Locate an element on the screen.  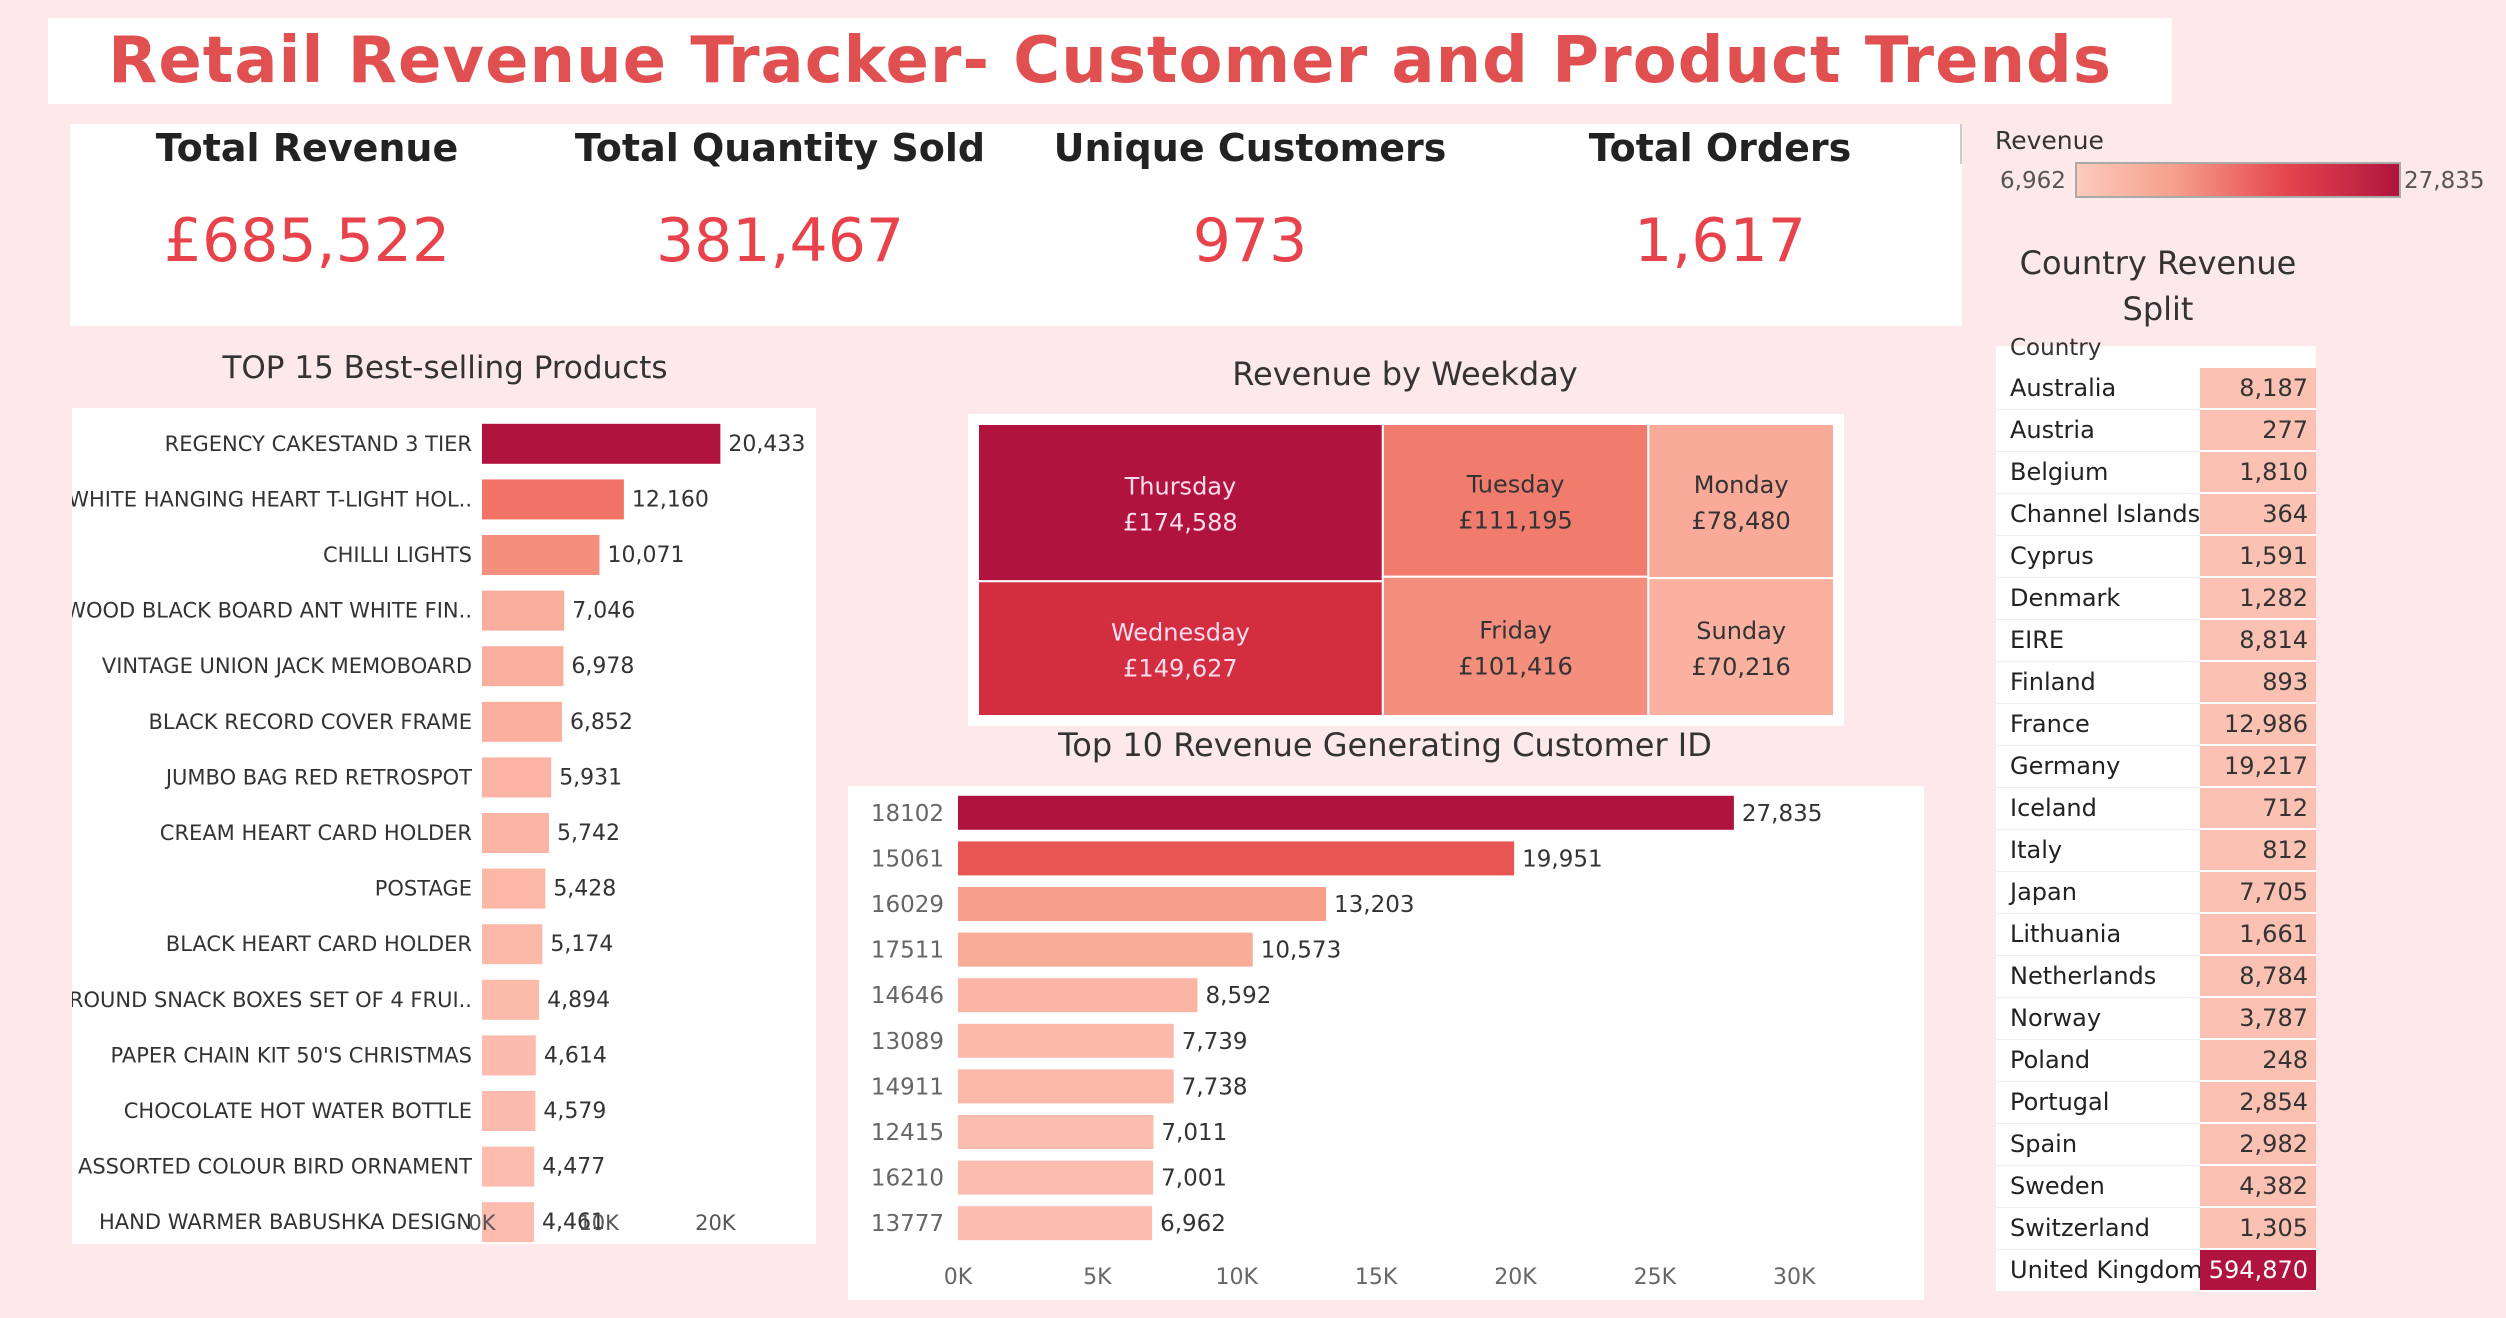
country-row: Denmark 1,282 is located at coordinates (2156, 599).